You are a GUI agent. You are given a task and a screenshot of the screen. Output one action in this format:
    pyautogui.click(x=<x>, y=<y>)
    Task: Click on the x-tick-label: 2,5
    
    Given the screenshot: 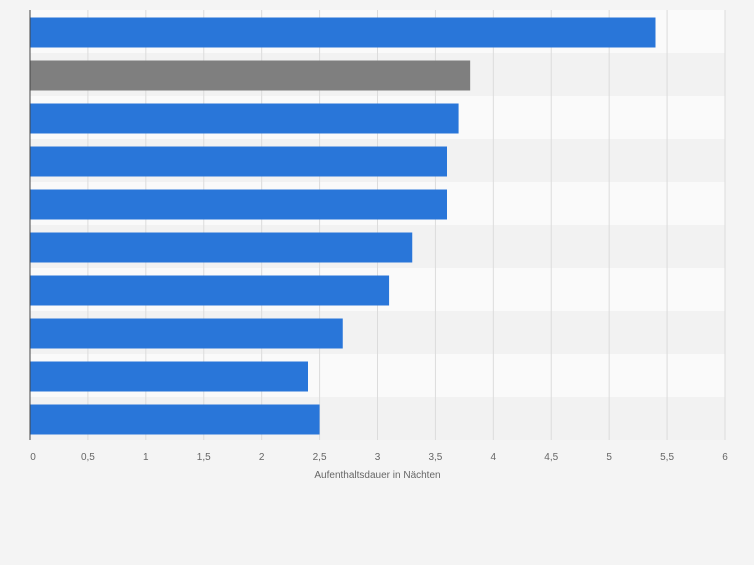 What is the action you would take?
    pyautogui.click(x=320, y=457)
    